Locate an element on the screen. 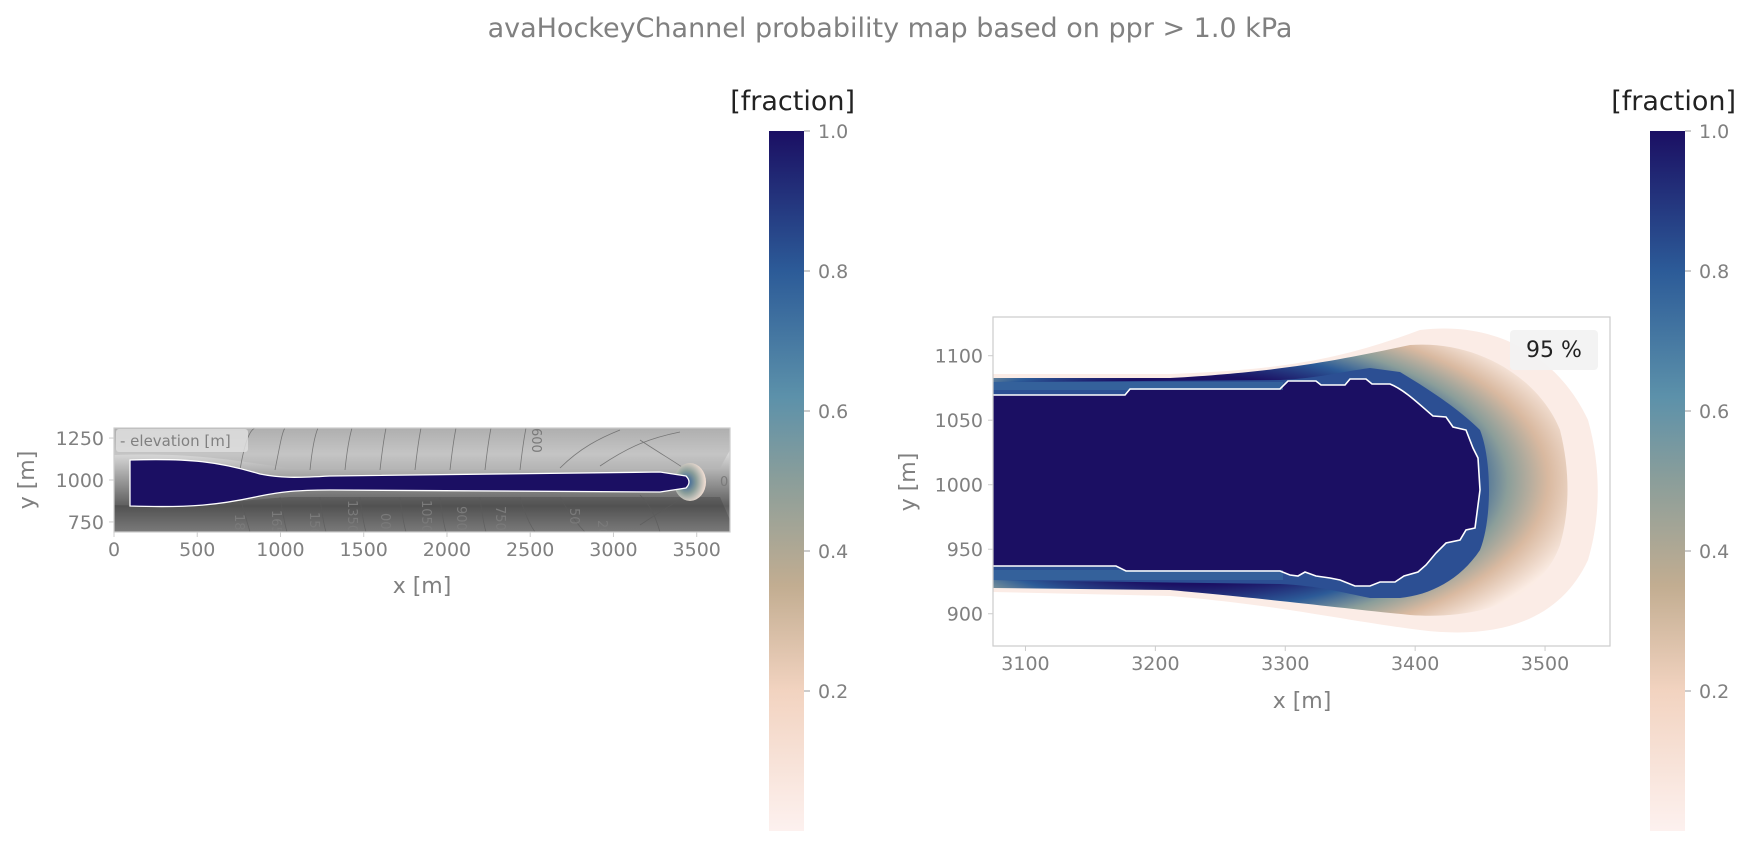 The height and width of the screenshot is (846, 1747). zoom-y-label: y [m] is located at coordinates (908, 482).